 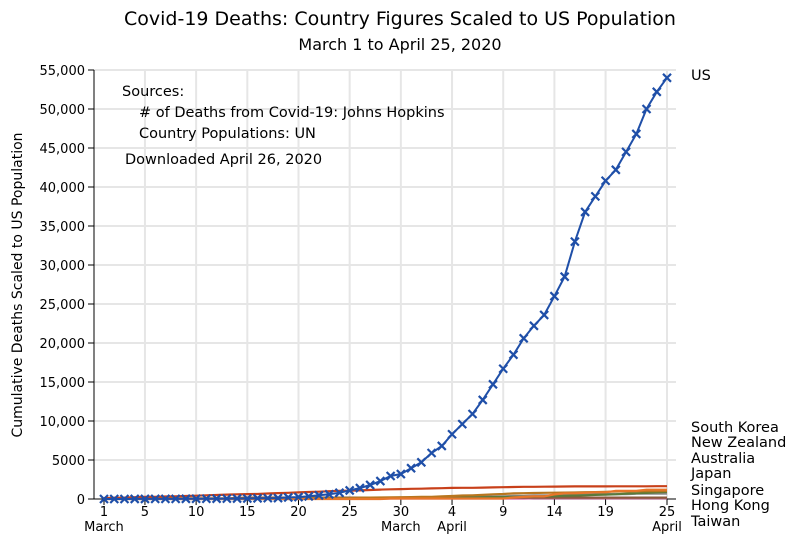 I want to click on y-tick-label: 25,000, so click(x=63, y=305).